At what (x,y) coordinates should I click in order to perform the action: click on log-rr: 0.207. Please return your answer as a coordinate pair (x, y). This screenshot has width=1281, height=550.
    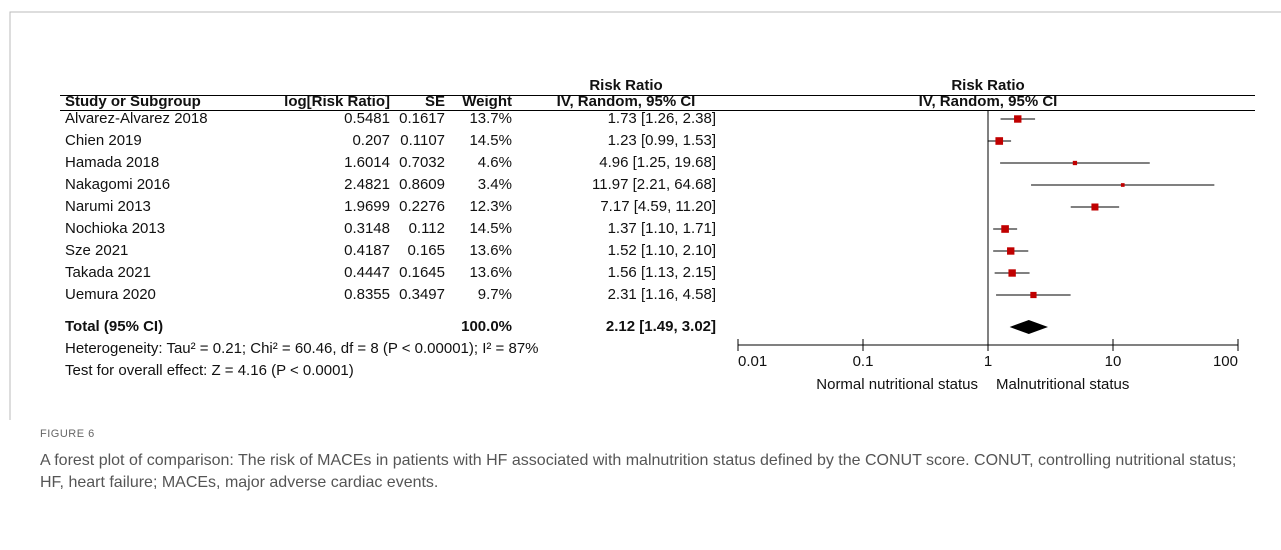
    Looking at the image, I should click on (371, 140).